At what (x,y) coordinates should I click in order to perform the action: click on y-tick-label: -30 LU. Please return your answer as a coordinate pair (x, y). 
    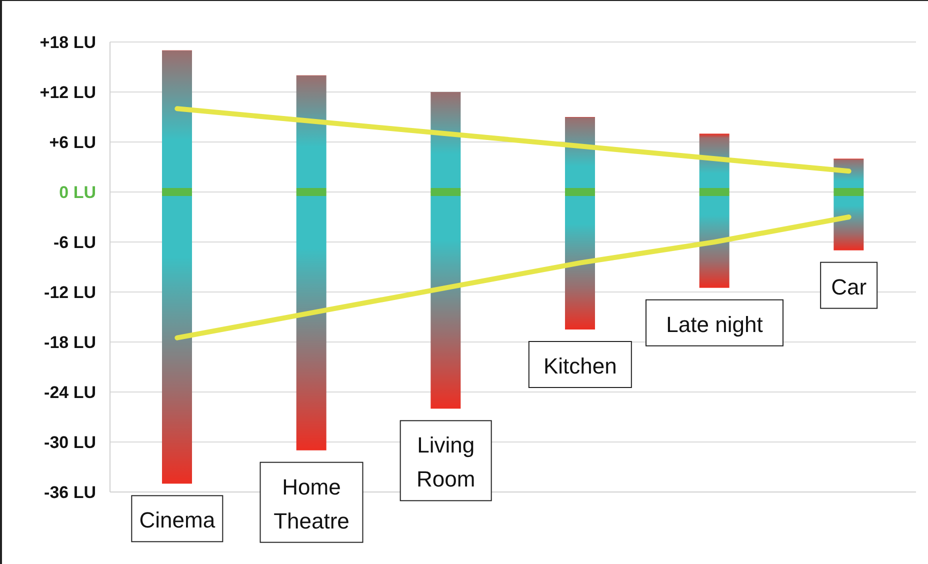
    Looking at the image, I should click on (70, 442).